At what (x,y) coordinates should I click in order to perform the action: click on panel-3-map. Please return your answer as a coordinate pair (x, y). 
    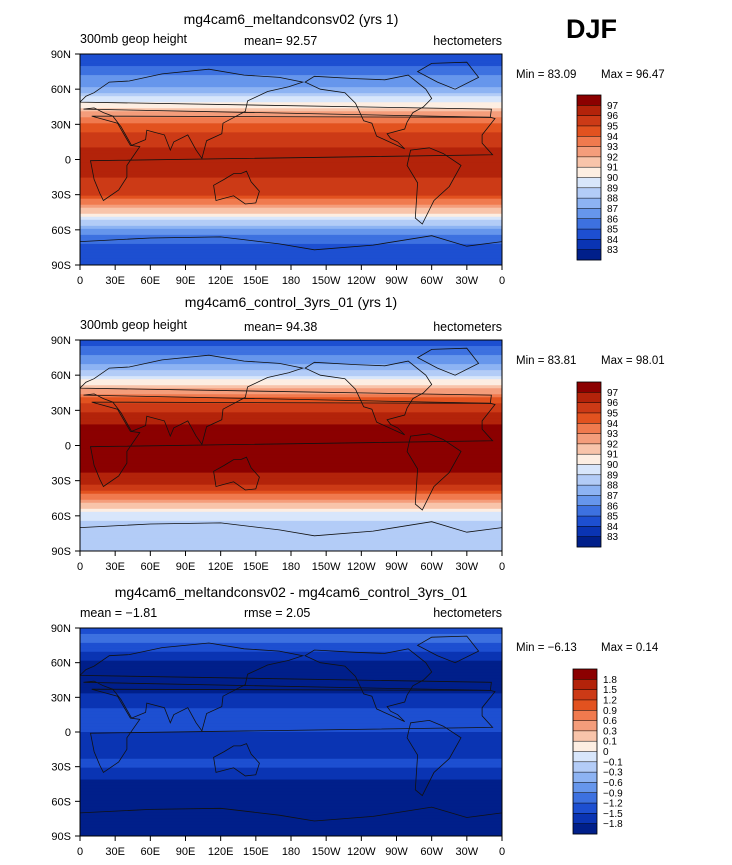
    Looking at the image, I should click on (291, 732).